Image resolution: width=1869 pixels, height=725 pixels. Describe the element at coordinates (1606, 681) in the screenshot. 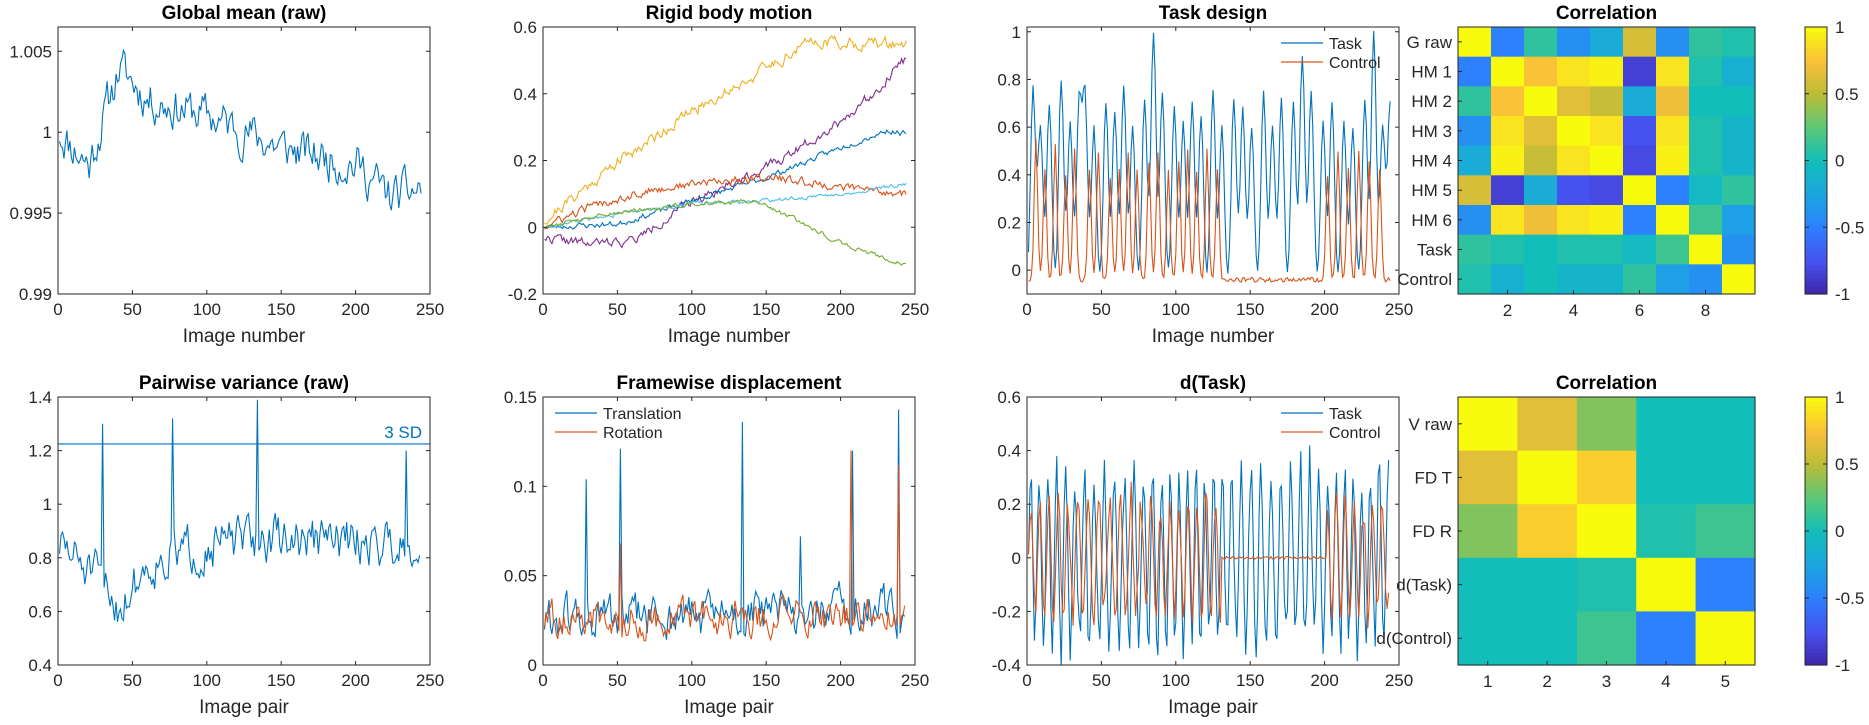

I see `x-tick-label: 3` at that location.